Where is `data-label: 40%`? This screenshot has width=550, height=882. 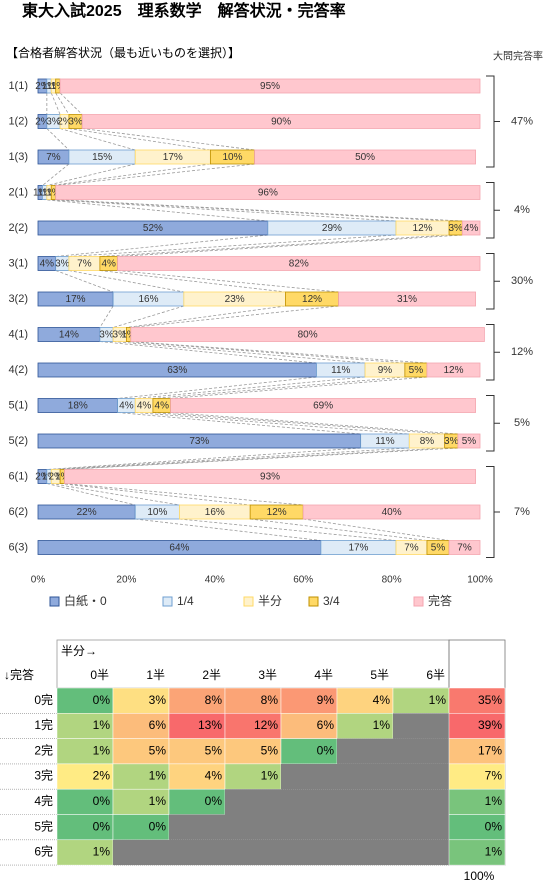 data-label: 40% is located at coordinates (392, 512).